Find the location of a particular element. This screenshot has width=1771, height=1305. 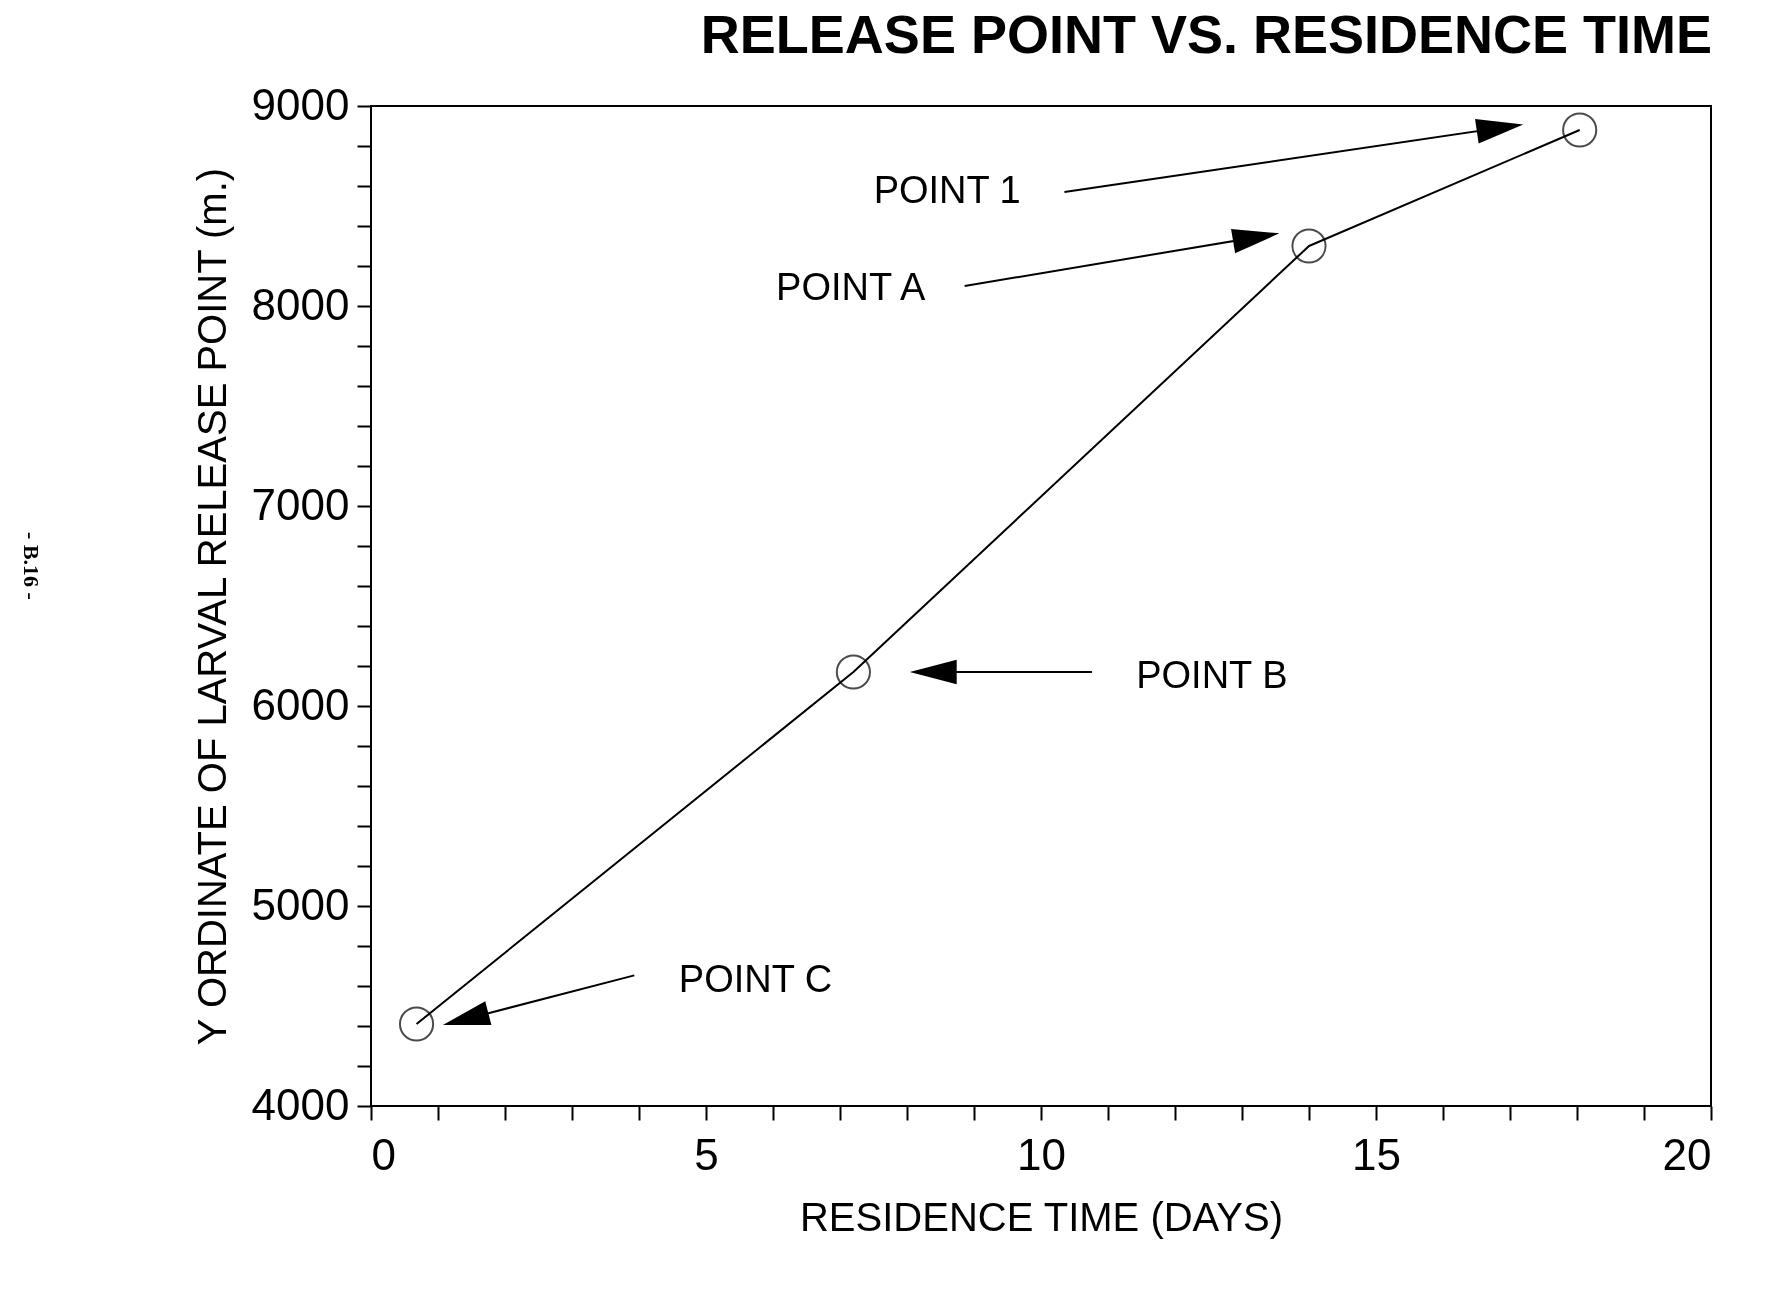

y-tick-label: 5000 is located at coordinates (300, 904).